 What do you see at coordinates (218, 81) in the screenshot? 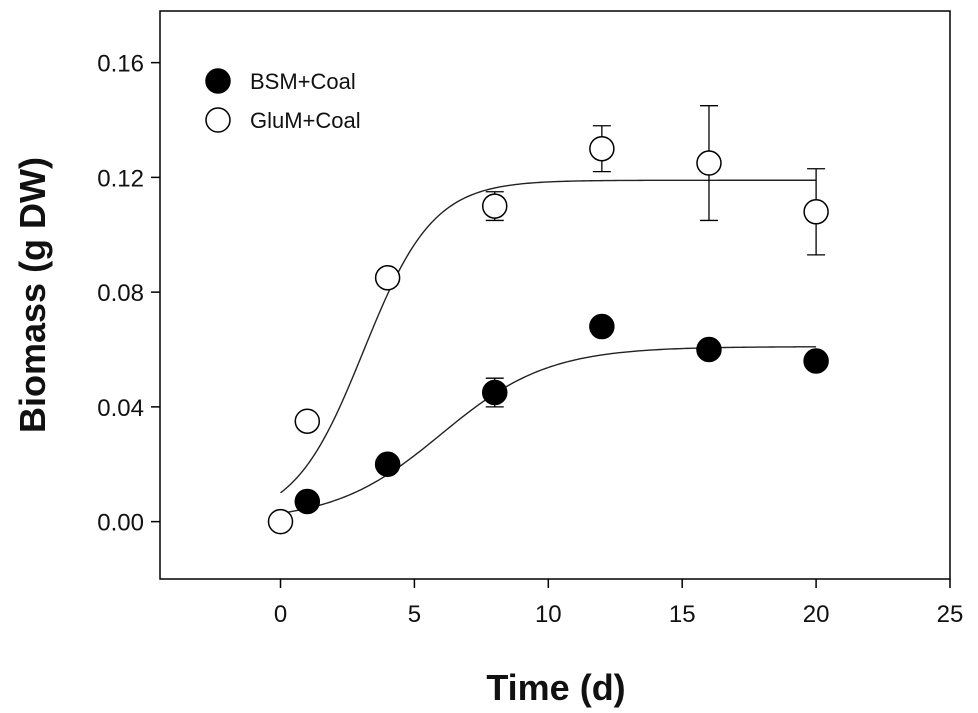
I see `legend-marker-bsm-coal` at bounding box center [218, 81].